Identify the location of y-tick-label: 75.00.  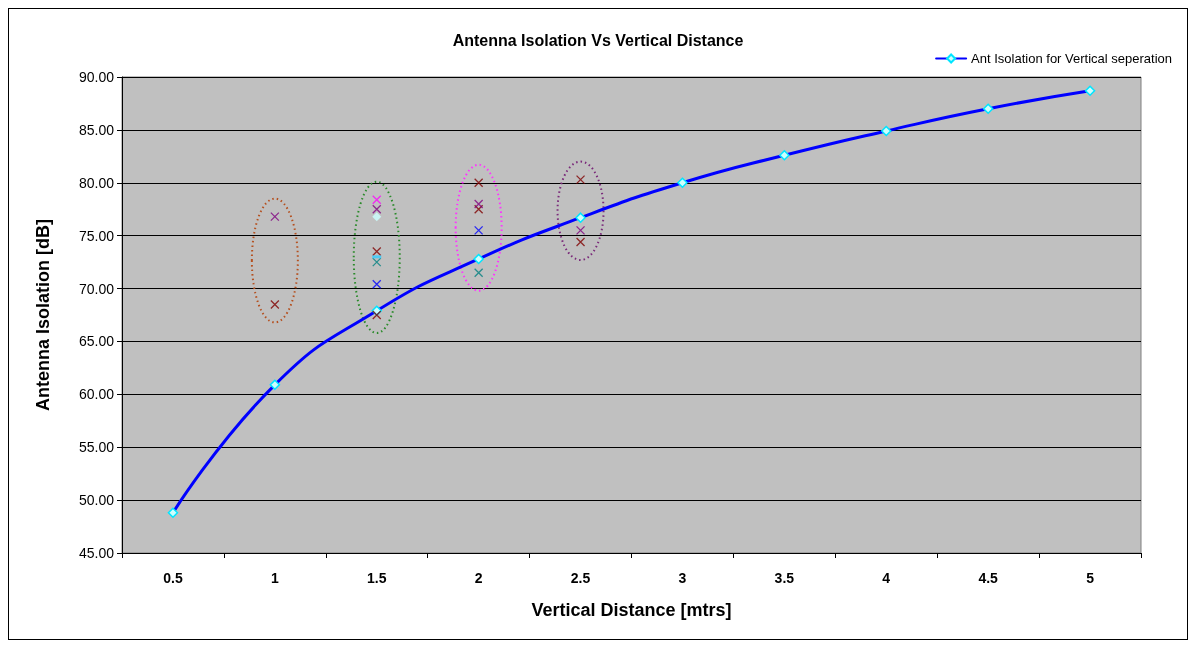
(96, 235).